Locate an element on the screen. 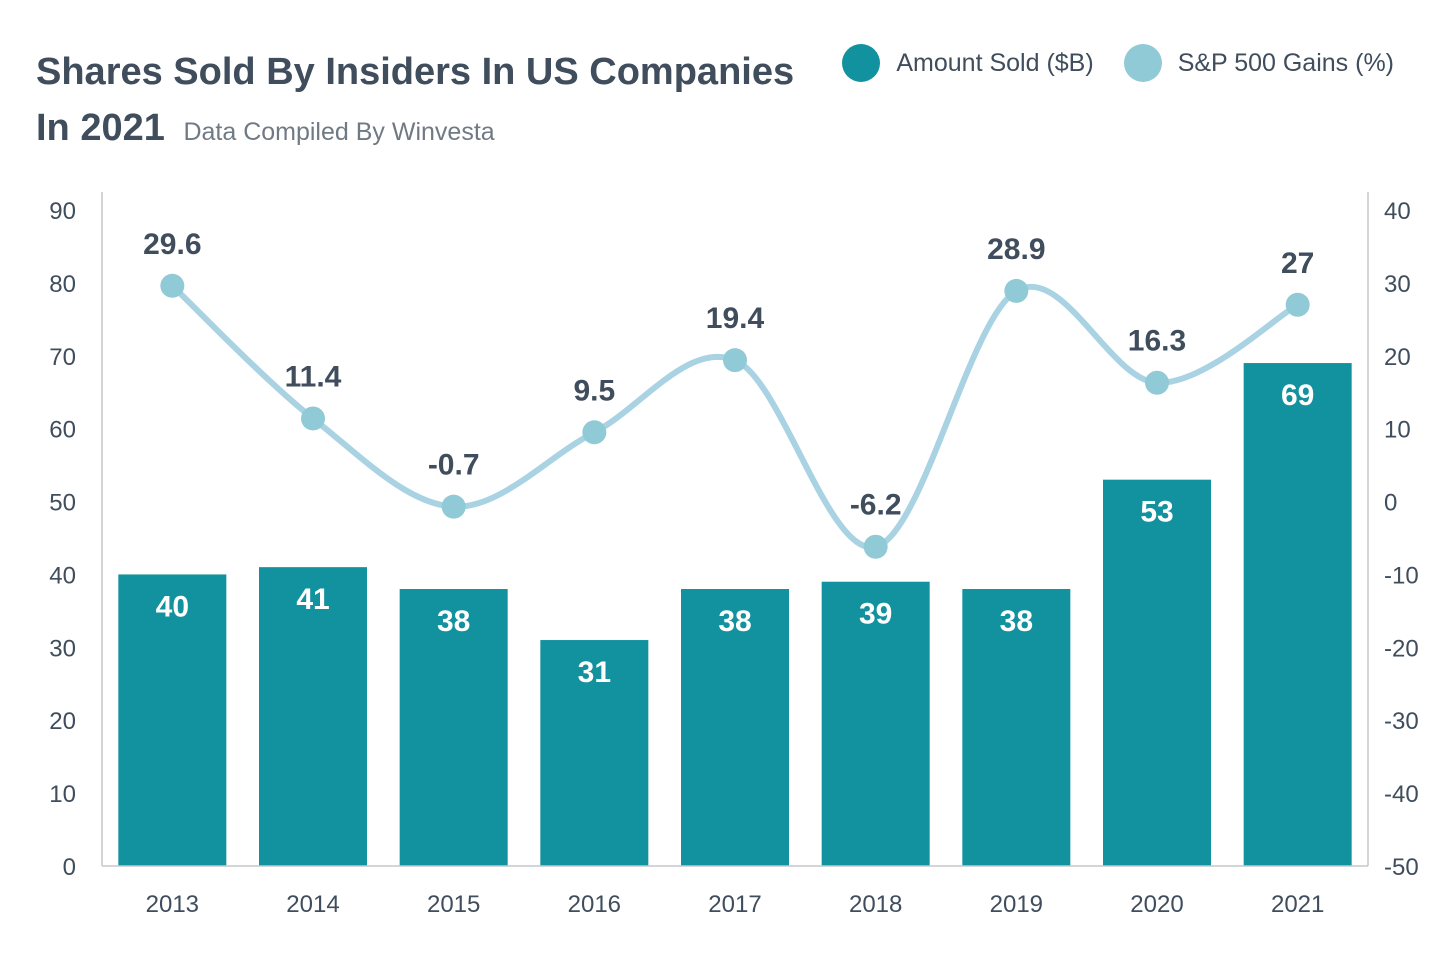 Image resolution: width=1456 pixels, height=955 pixels. bar-value-label: 40 is located at coordinates (172, 606).